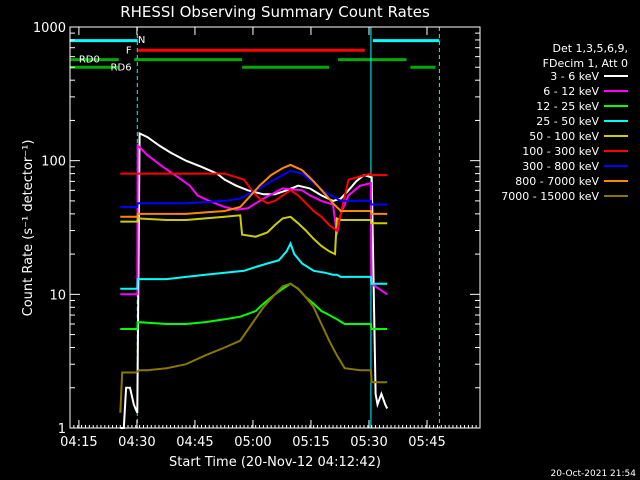 The image size is (640, 480). I want to click on chart-title: RHESSI Observing Summary Count Rates, so click(275, 12).